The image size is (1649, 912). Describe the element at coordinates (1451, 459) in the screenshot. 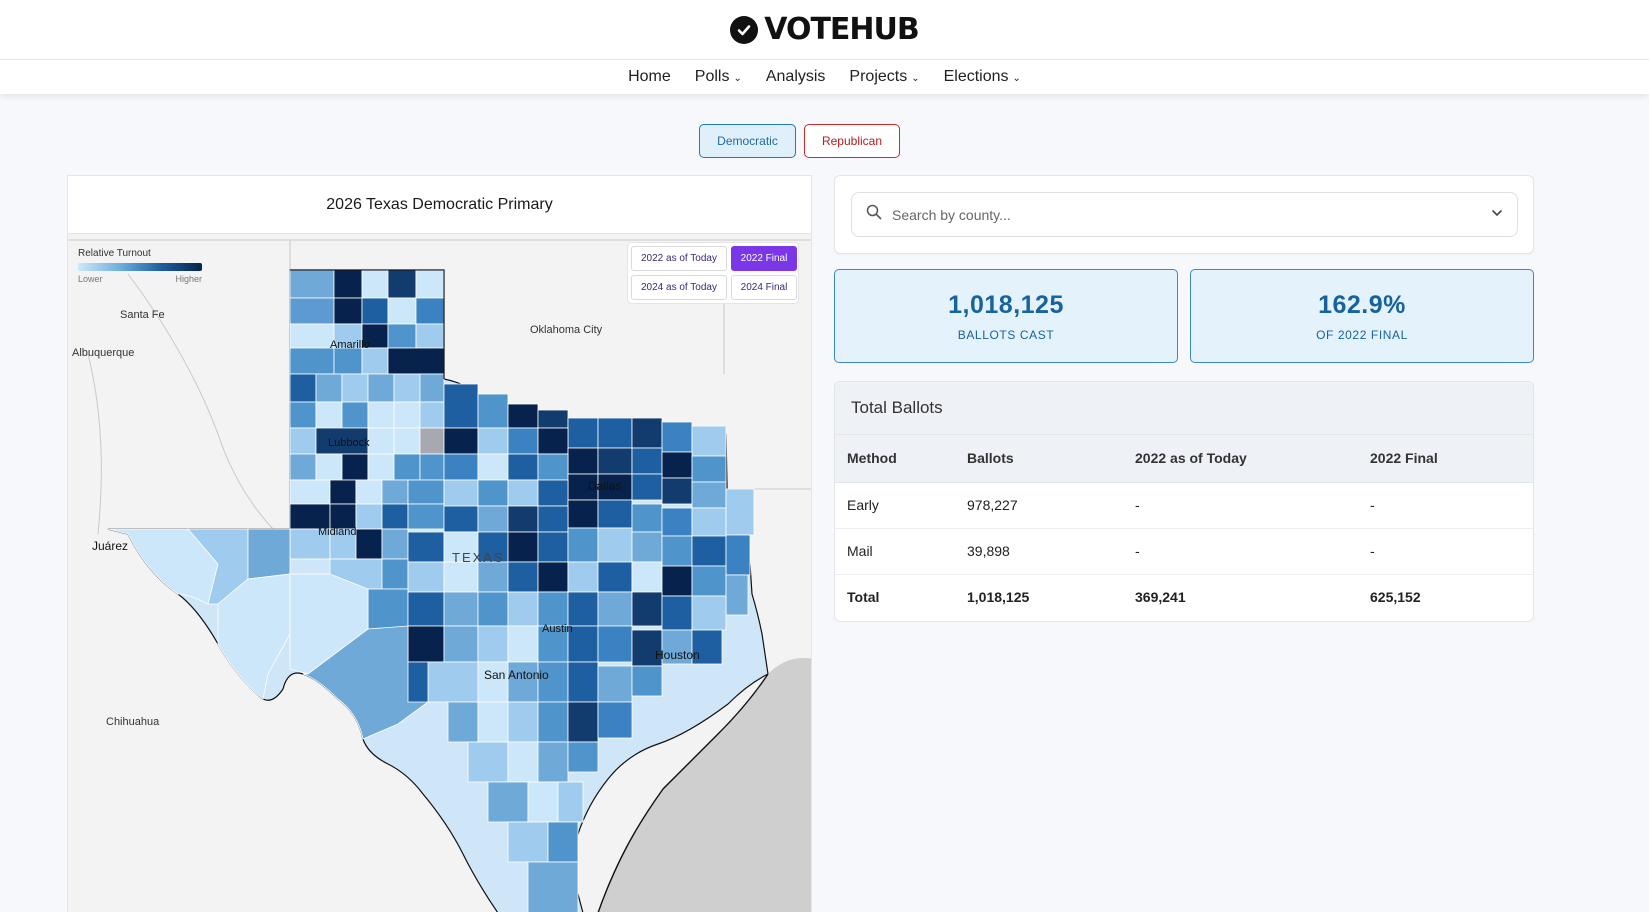

I see `col-2022-final: 2022 Final` at that location.